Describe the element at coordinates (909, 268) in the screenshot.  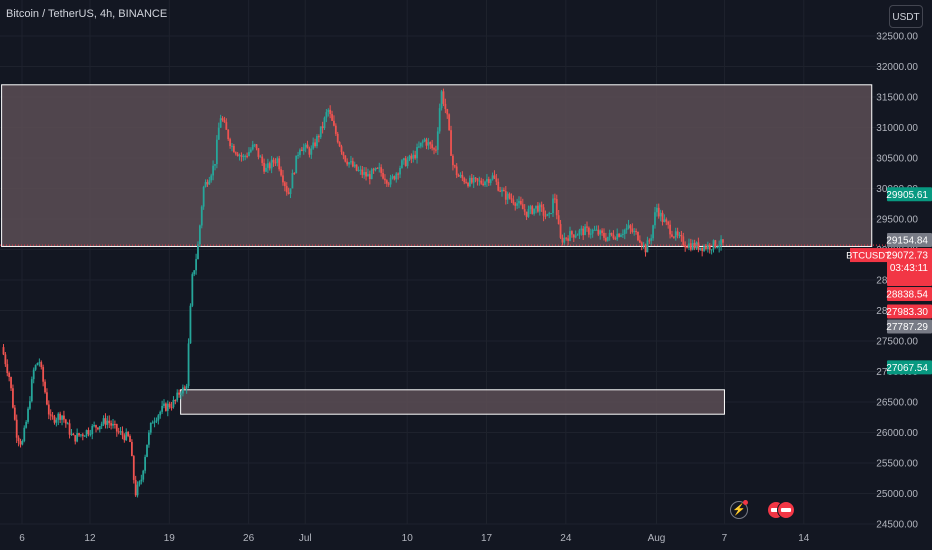
I see `countdown-label: 03:43:11` at that location.